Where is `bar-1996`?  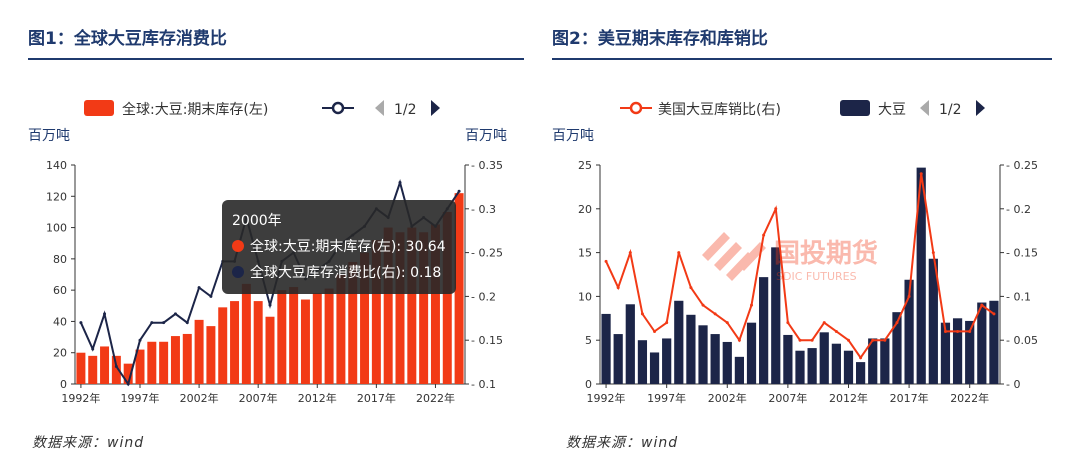 bar-1996 is located at coordinates (654, 368).